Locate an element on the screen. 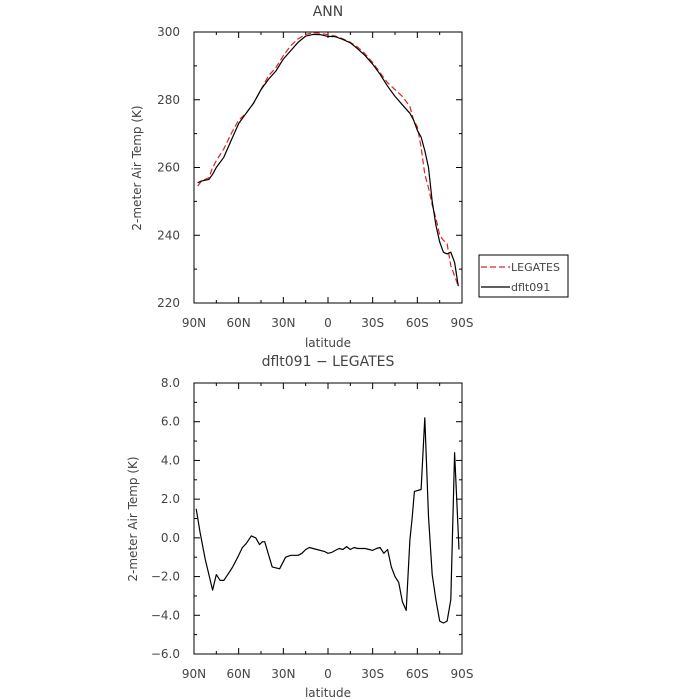 The width and height of the screenshot is (700, 700). bottom-x-tick-label: 30S is located at coordinates (372, 674).